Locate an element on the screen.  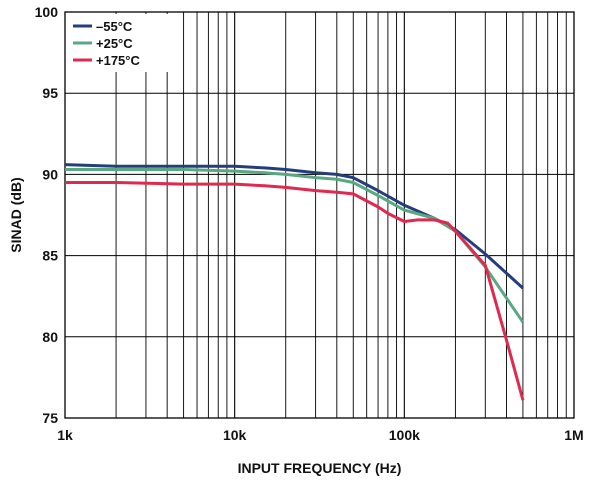
legend-label: +175°C is located at coordinates (118, 60).